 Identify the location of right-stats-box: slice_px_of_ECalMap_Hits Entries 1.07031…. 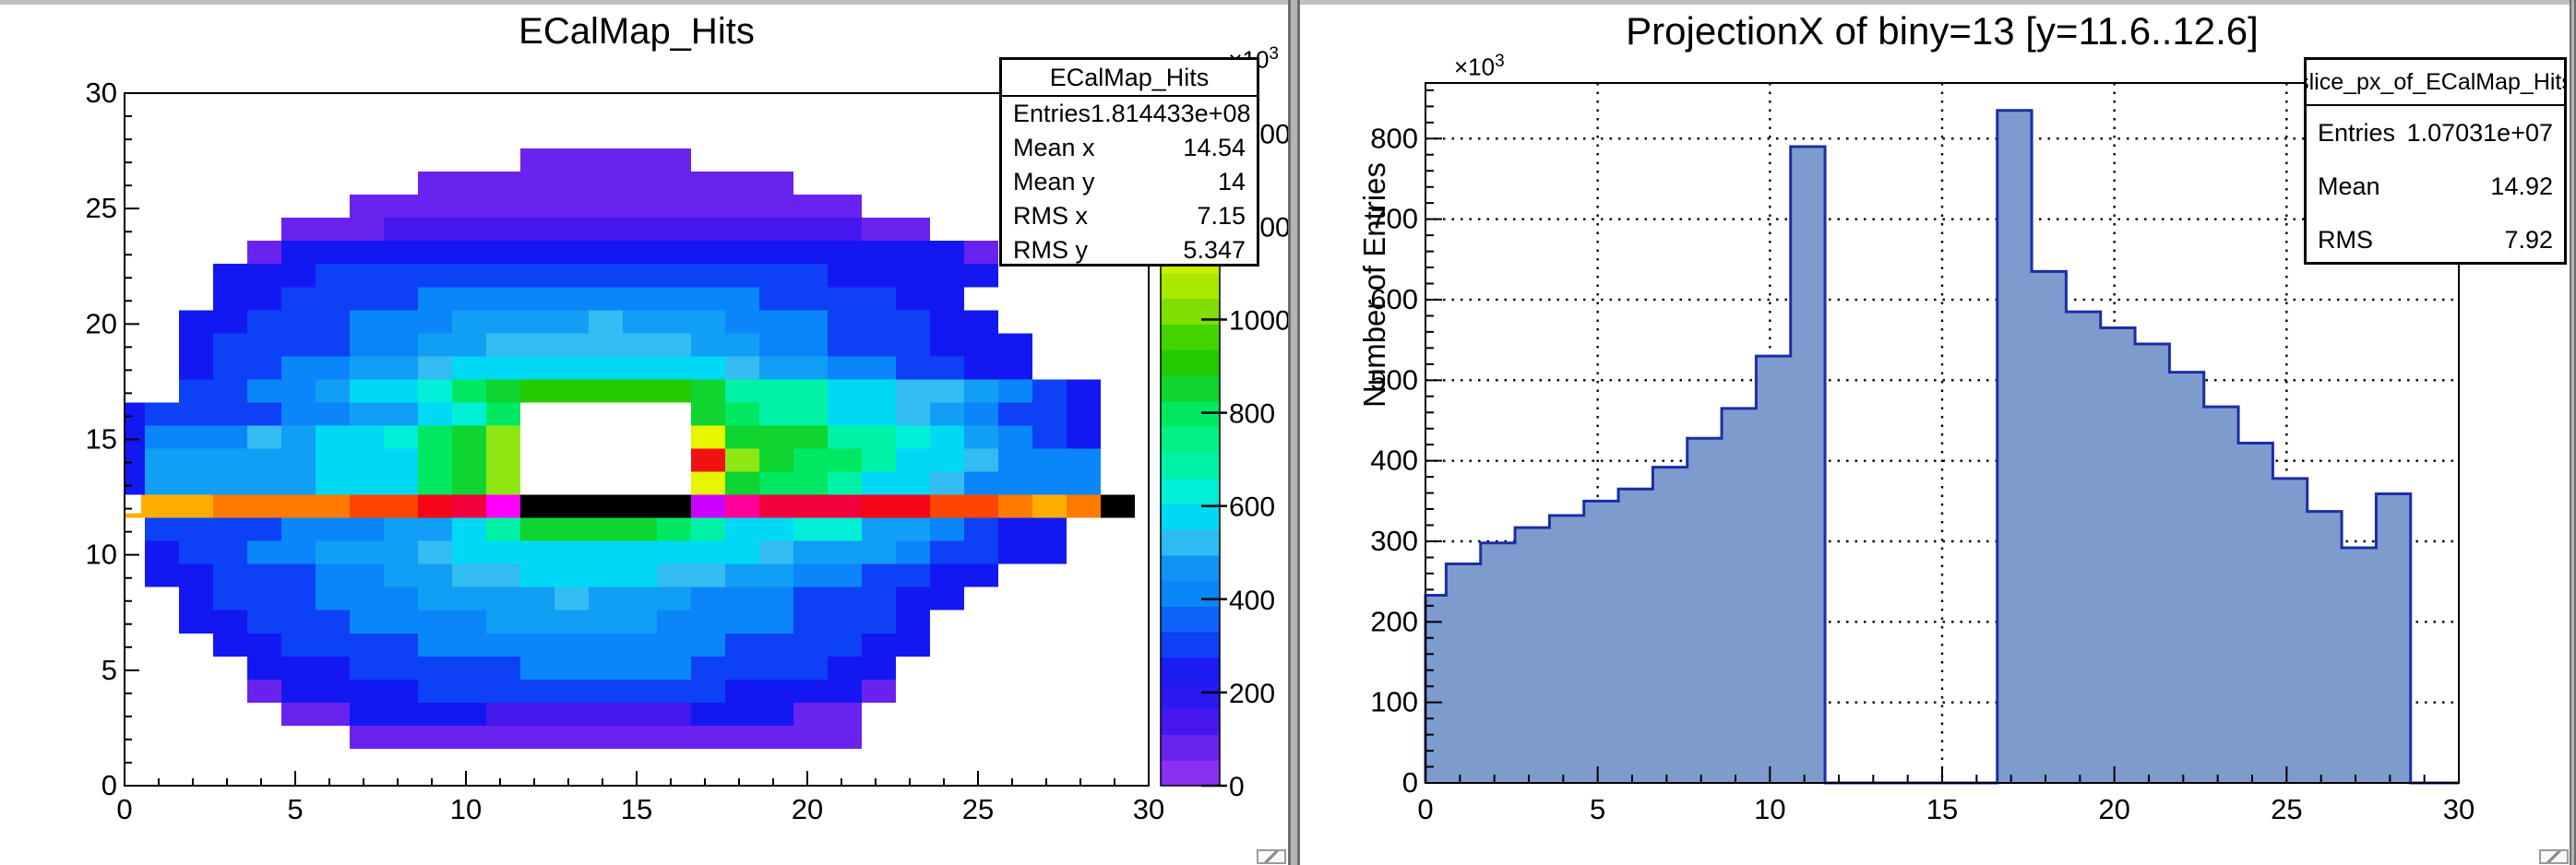
(2435, 161).